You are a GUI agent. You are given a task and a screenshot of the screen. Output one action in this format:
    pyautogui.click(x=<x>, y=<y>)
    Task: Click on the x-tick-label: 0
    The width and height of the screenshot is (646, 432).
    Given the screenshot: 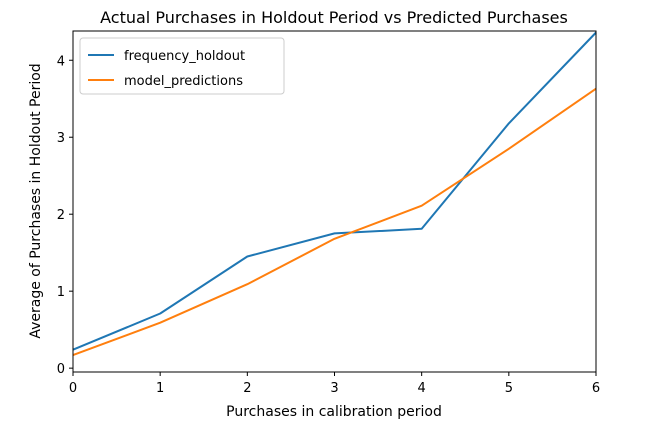 What is the action you would take?
    pyautogui.click(x=73, y=388)
    